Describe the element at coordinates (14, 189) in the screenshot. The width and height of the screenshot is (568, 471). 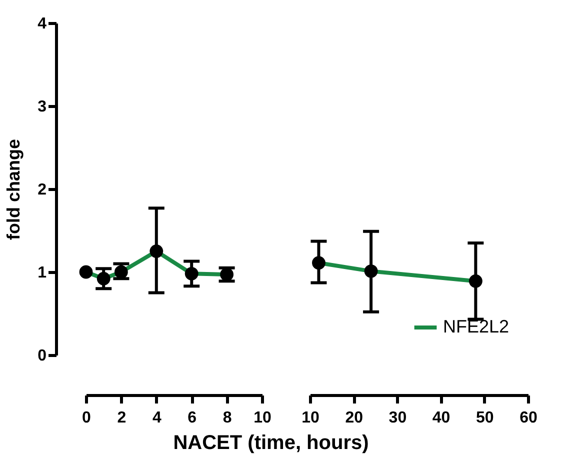
I see `y-axis-title: fold change` at that location.